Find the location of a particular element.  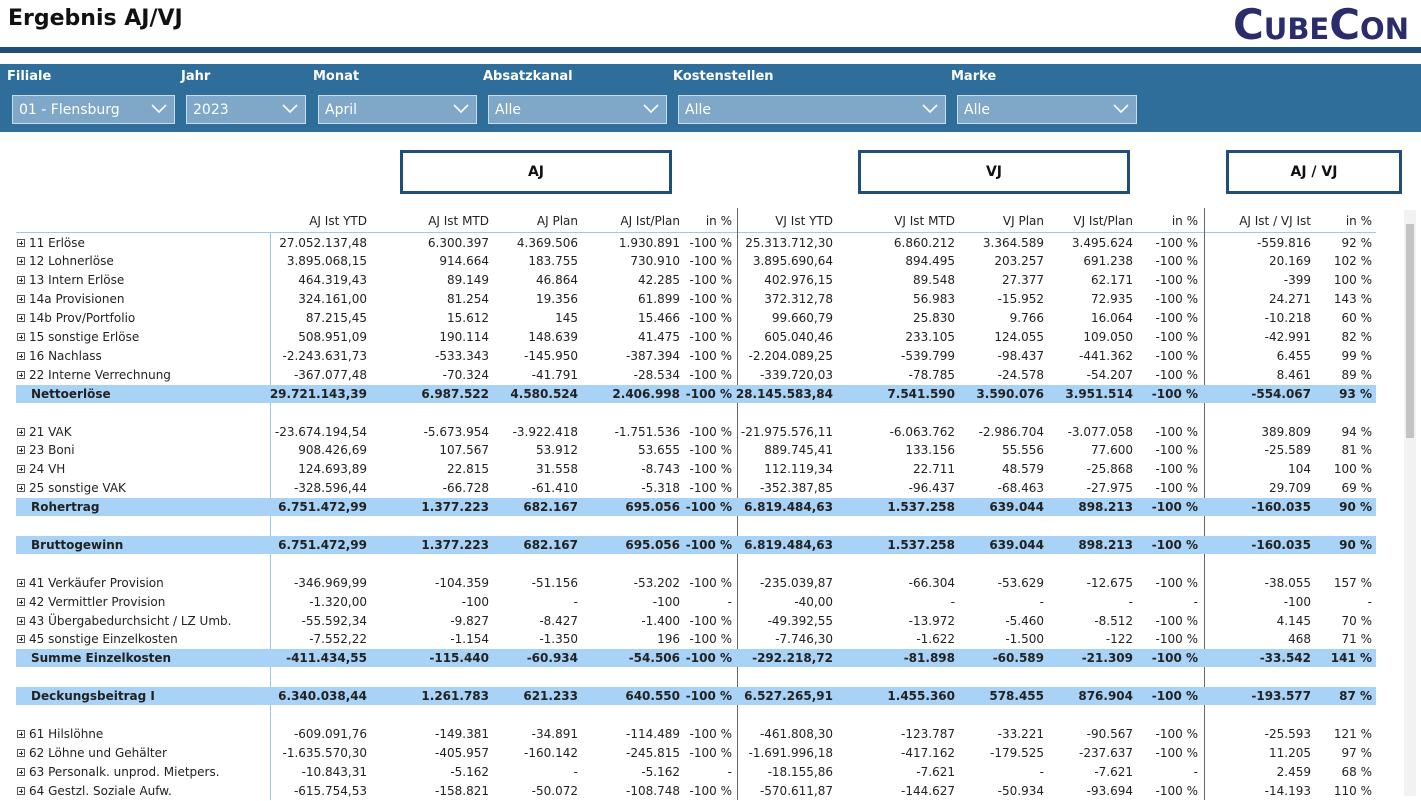

cell-value: 94 % is located at coordinates (1357, 431).